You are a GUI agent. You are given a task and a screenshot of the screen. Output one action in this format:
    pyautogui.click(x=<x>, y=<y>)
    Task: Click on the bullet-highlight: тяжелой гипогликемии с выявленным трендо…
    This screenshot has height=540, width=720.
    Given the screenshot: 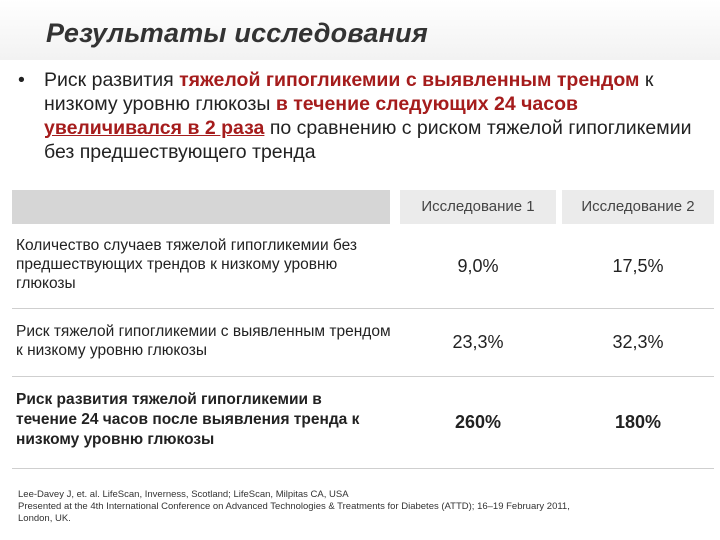 What is the action you would take?
    pyautogui.click(x=409, y=80)
    